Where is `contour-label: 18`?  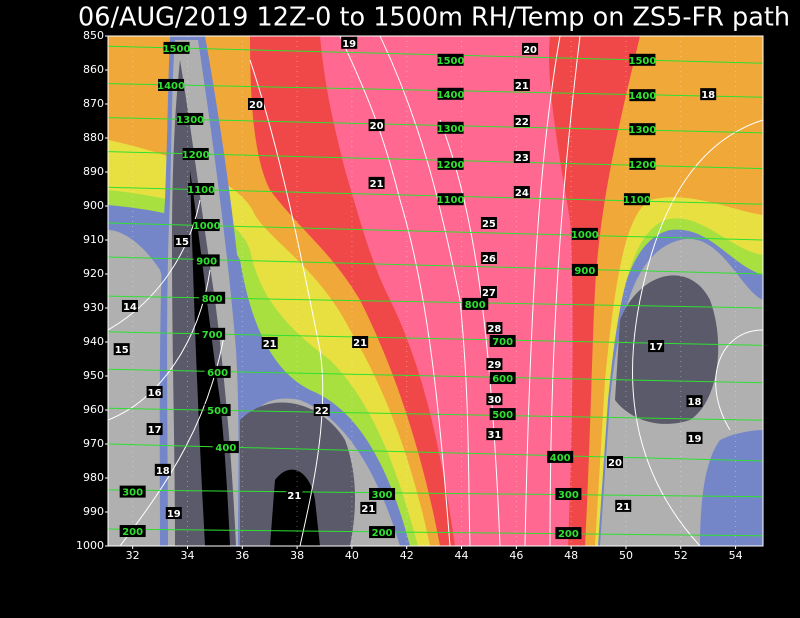
contour-label: 18 is located at coordinates (163, 471).